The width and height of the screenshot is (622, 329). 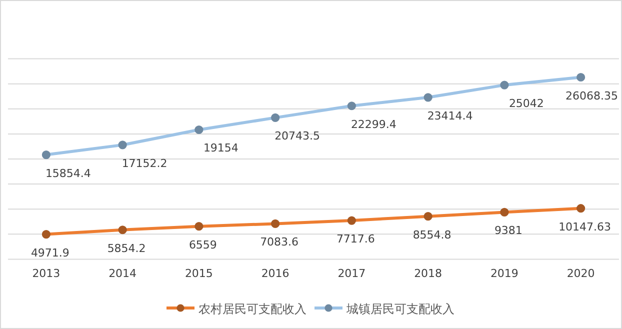 I want to click on x-tick-label: 2013, so click(x=46, y=273).